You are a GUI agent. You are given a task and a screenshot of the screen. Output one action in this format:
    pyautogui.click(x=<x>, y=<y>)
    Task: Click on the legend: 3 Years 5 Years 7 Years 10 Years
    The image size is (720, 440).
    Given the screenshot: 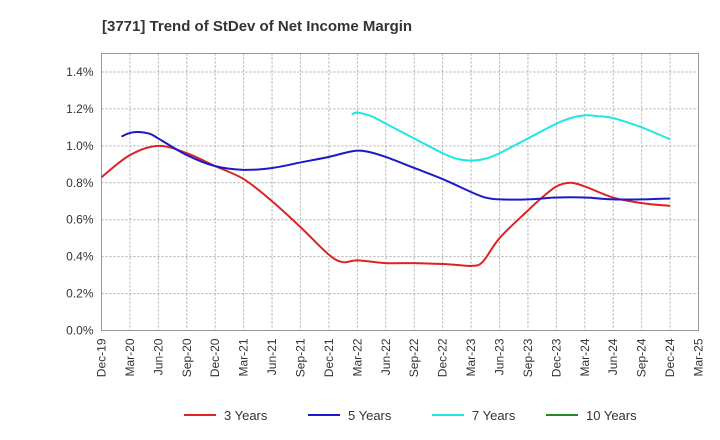 What is the action you would take?
    pyautogui.click(x=410, y=415)
    